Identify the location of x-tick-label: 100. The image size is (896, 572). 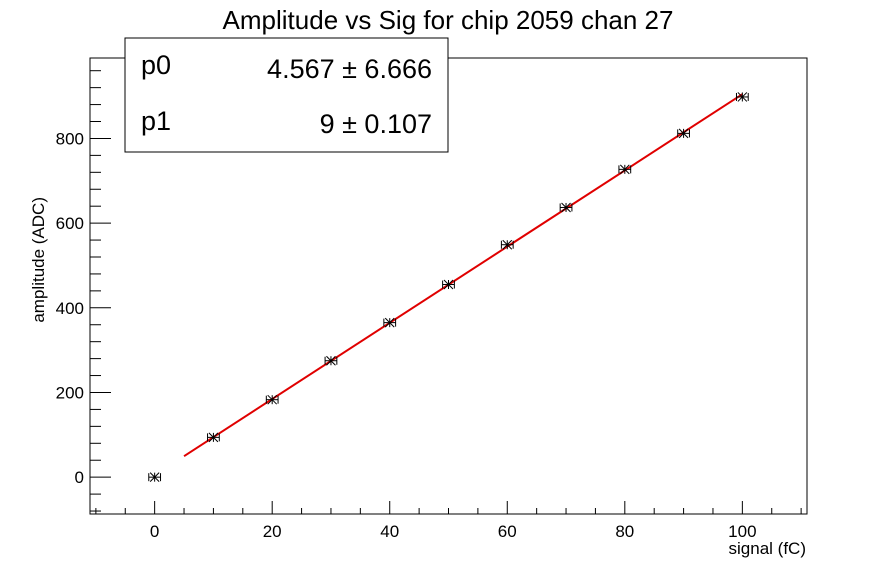
(742, 531).